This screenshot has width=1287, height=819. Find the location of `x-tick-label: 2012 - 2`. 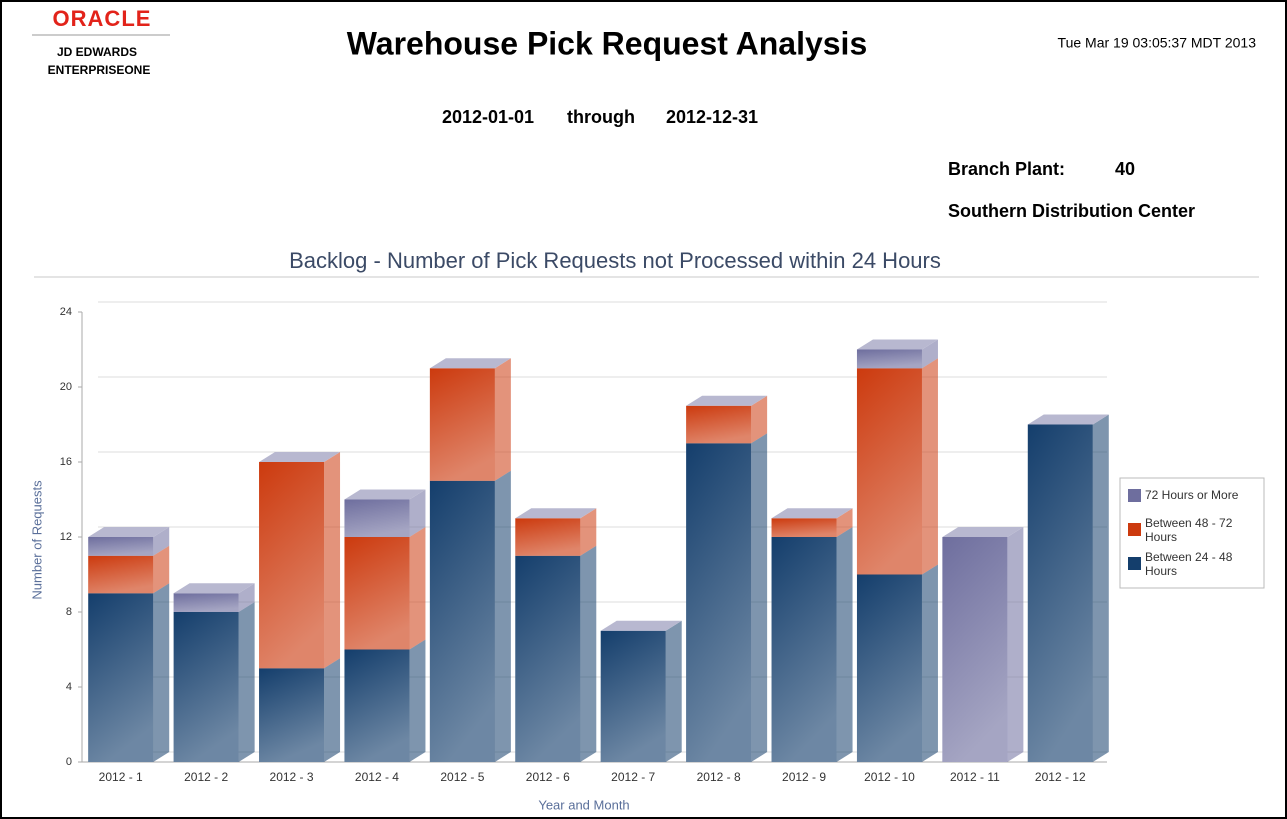

x-tick-label: 2012 - 2 is located at coordinates (206, 777).